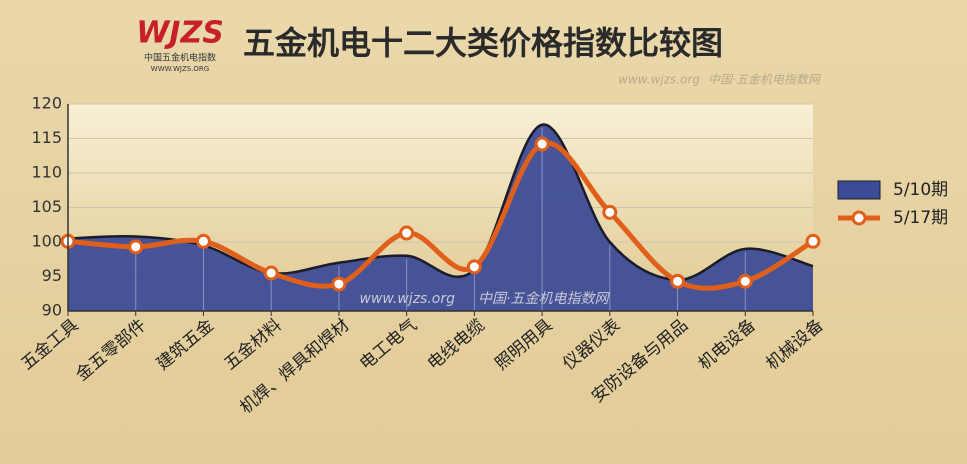  I want to click on y-tick-label: 100, so click(46, 241).